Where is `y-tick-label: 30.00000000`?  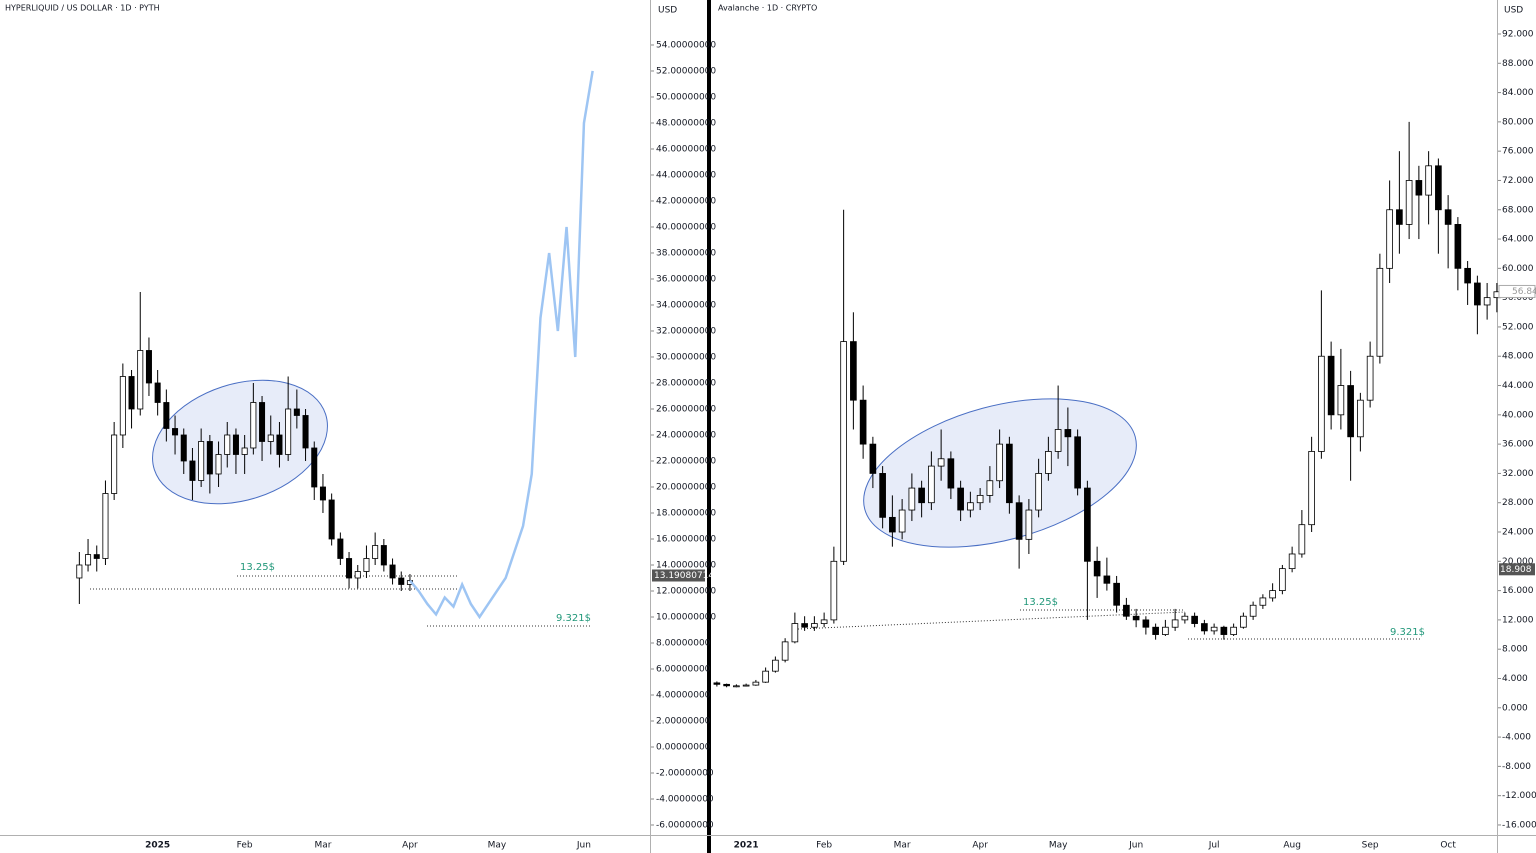 y-tick-label: 30.00000000 is located at coordinates (686, 357).